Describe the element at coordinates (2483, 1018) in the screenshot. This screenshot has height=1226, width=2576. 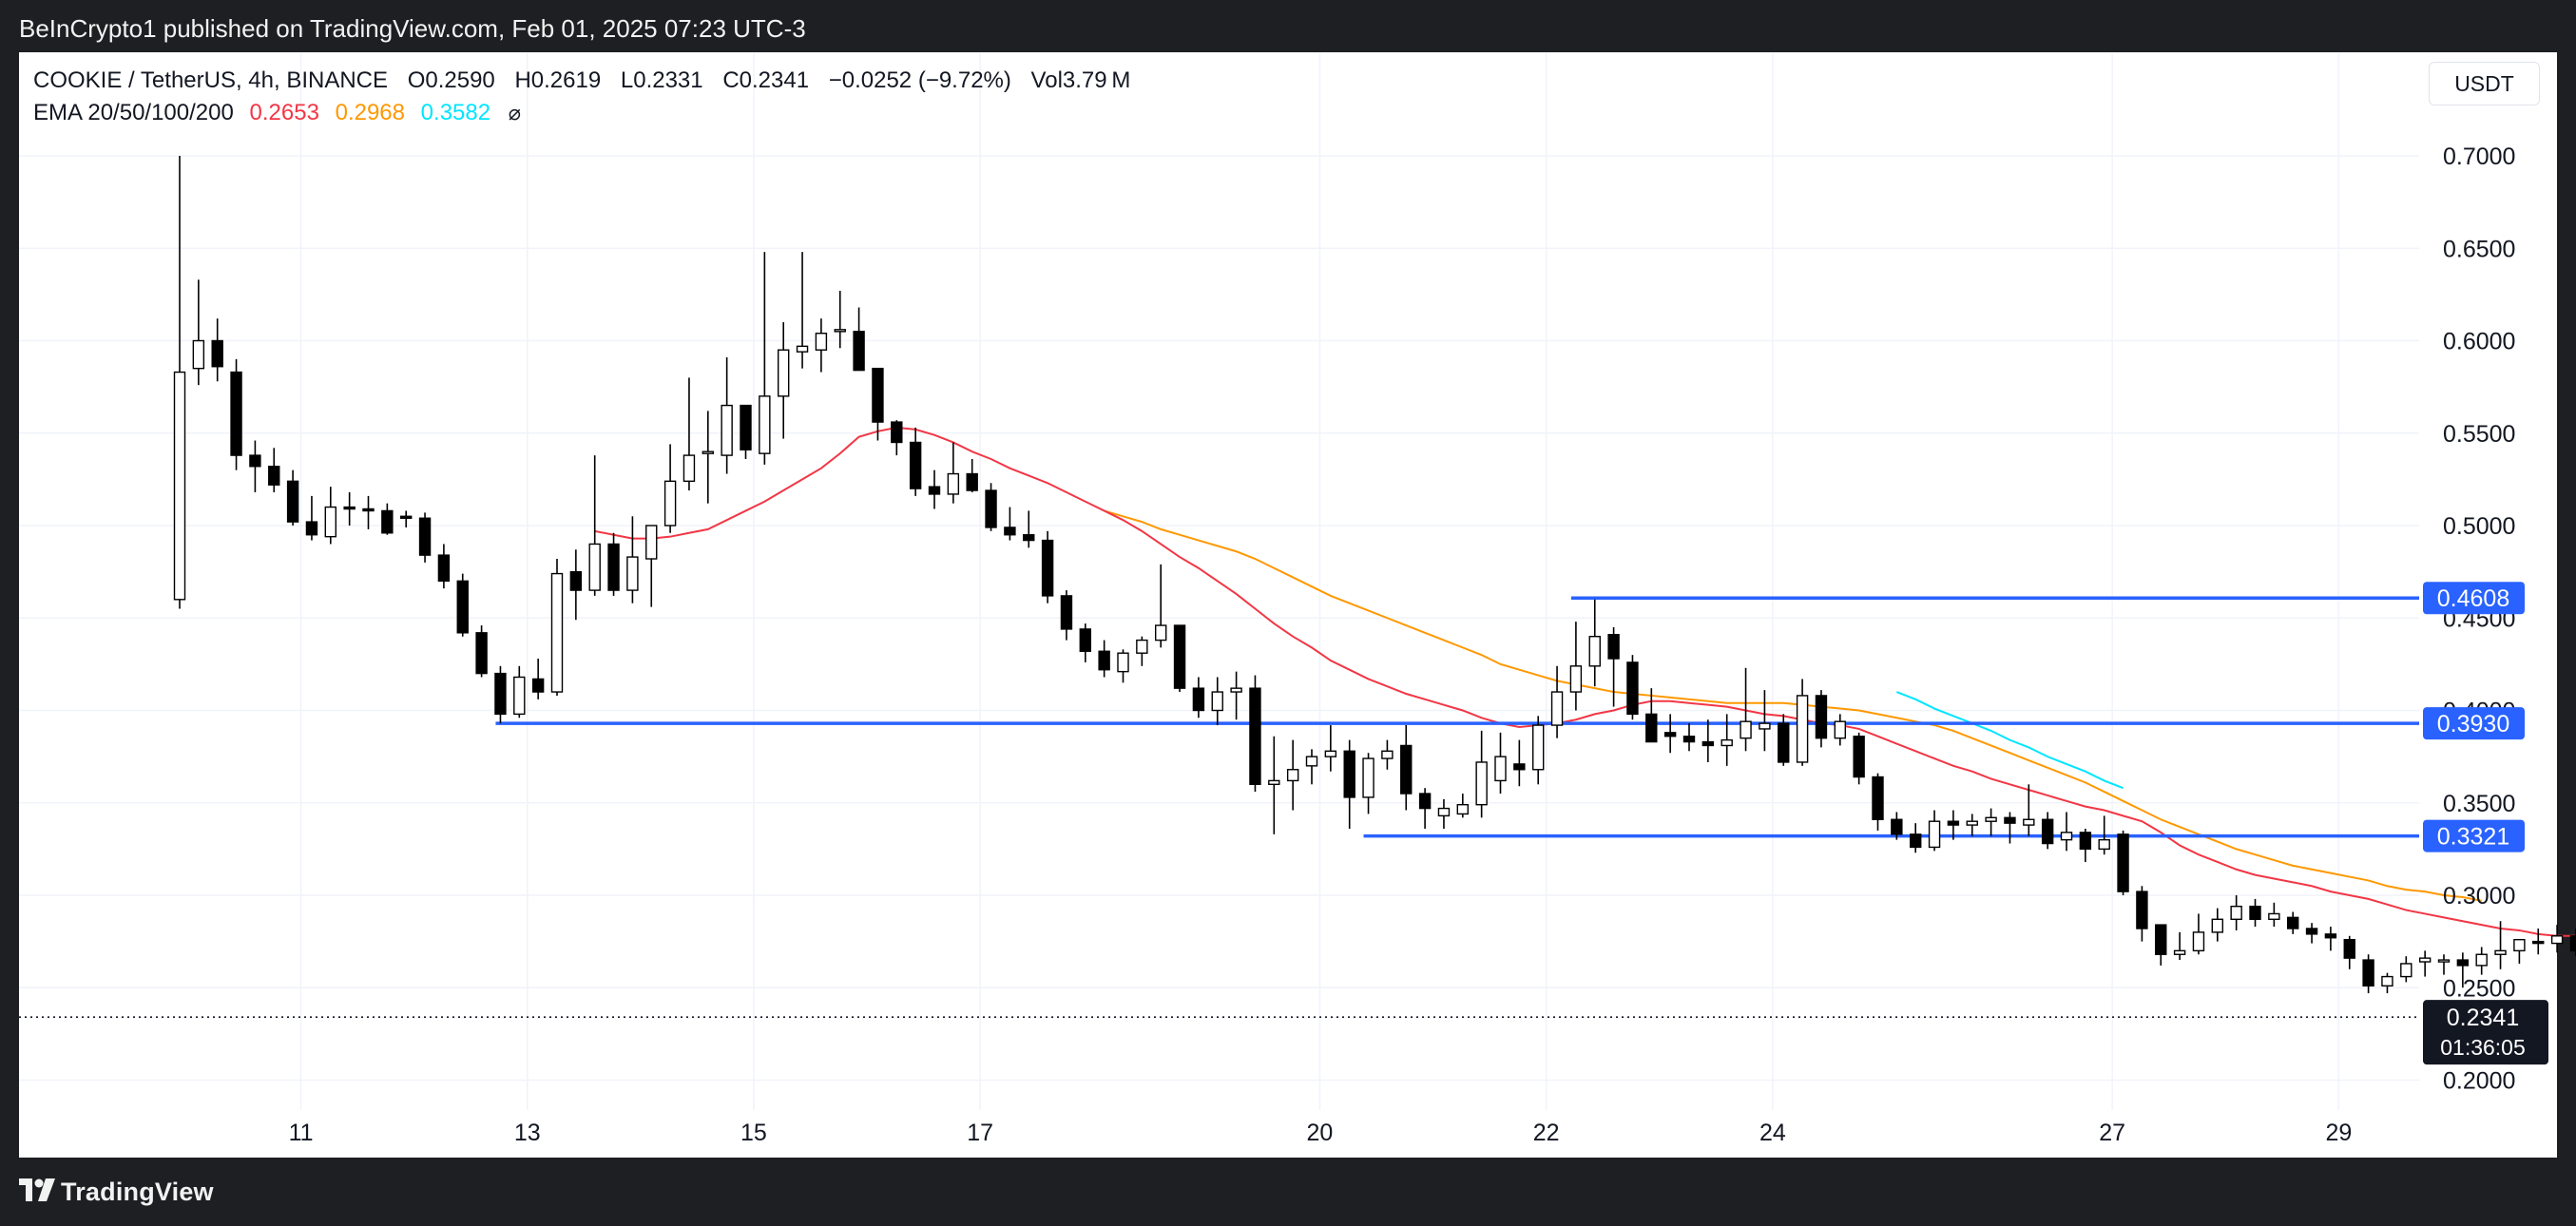
I see `last-price-label: 0.2341` at that location.